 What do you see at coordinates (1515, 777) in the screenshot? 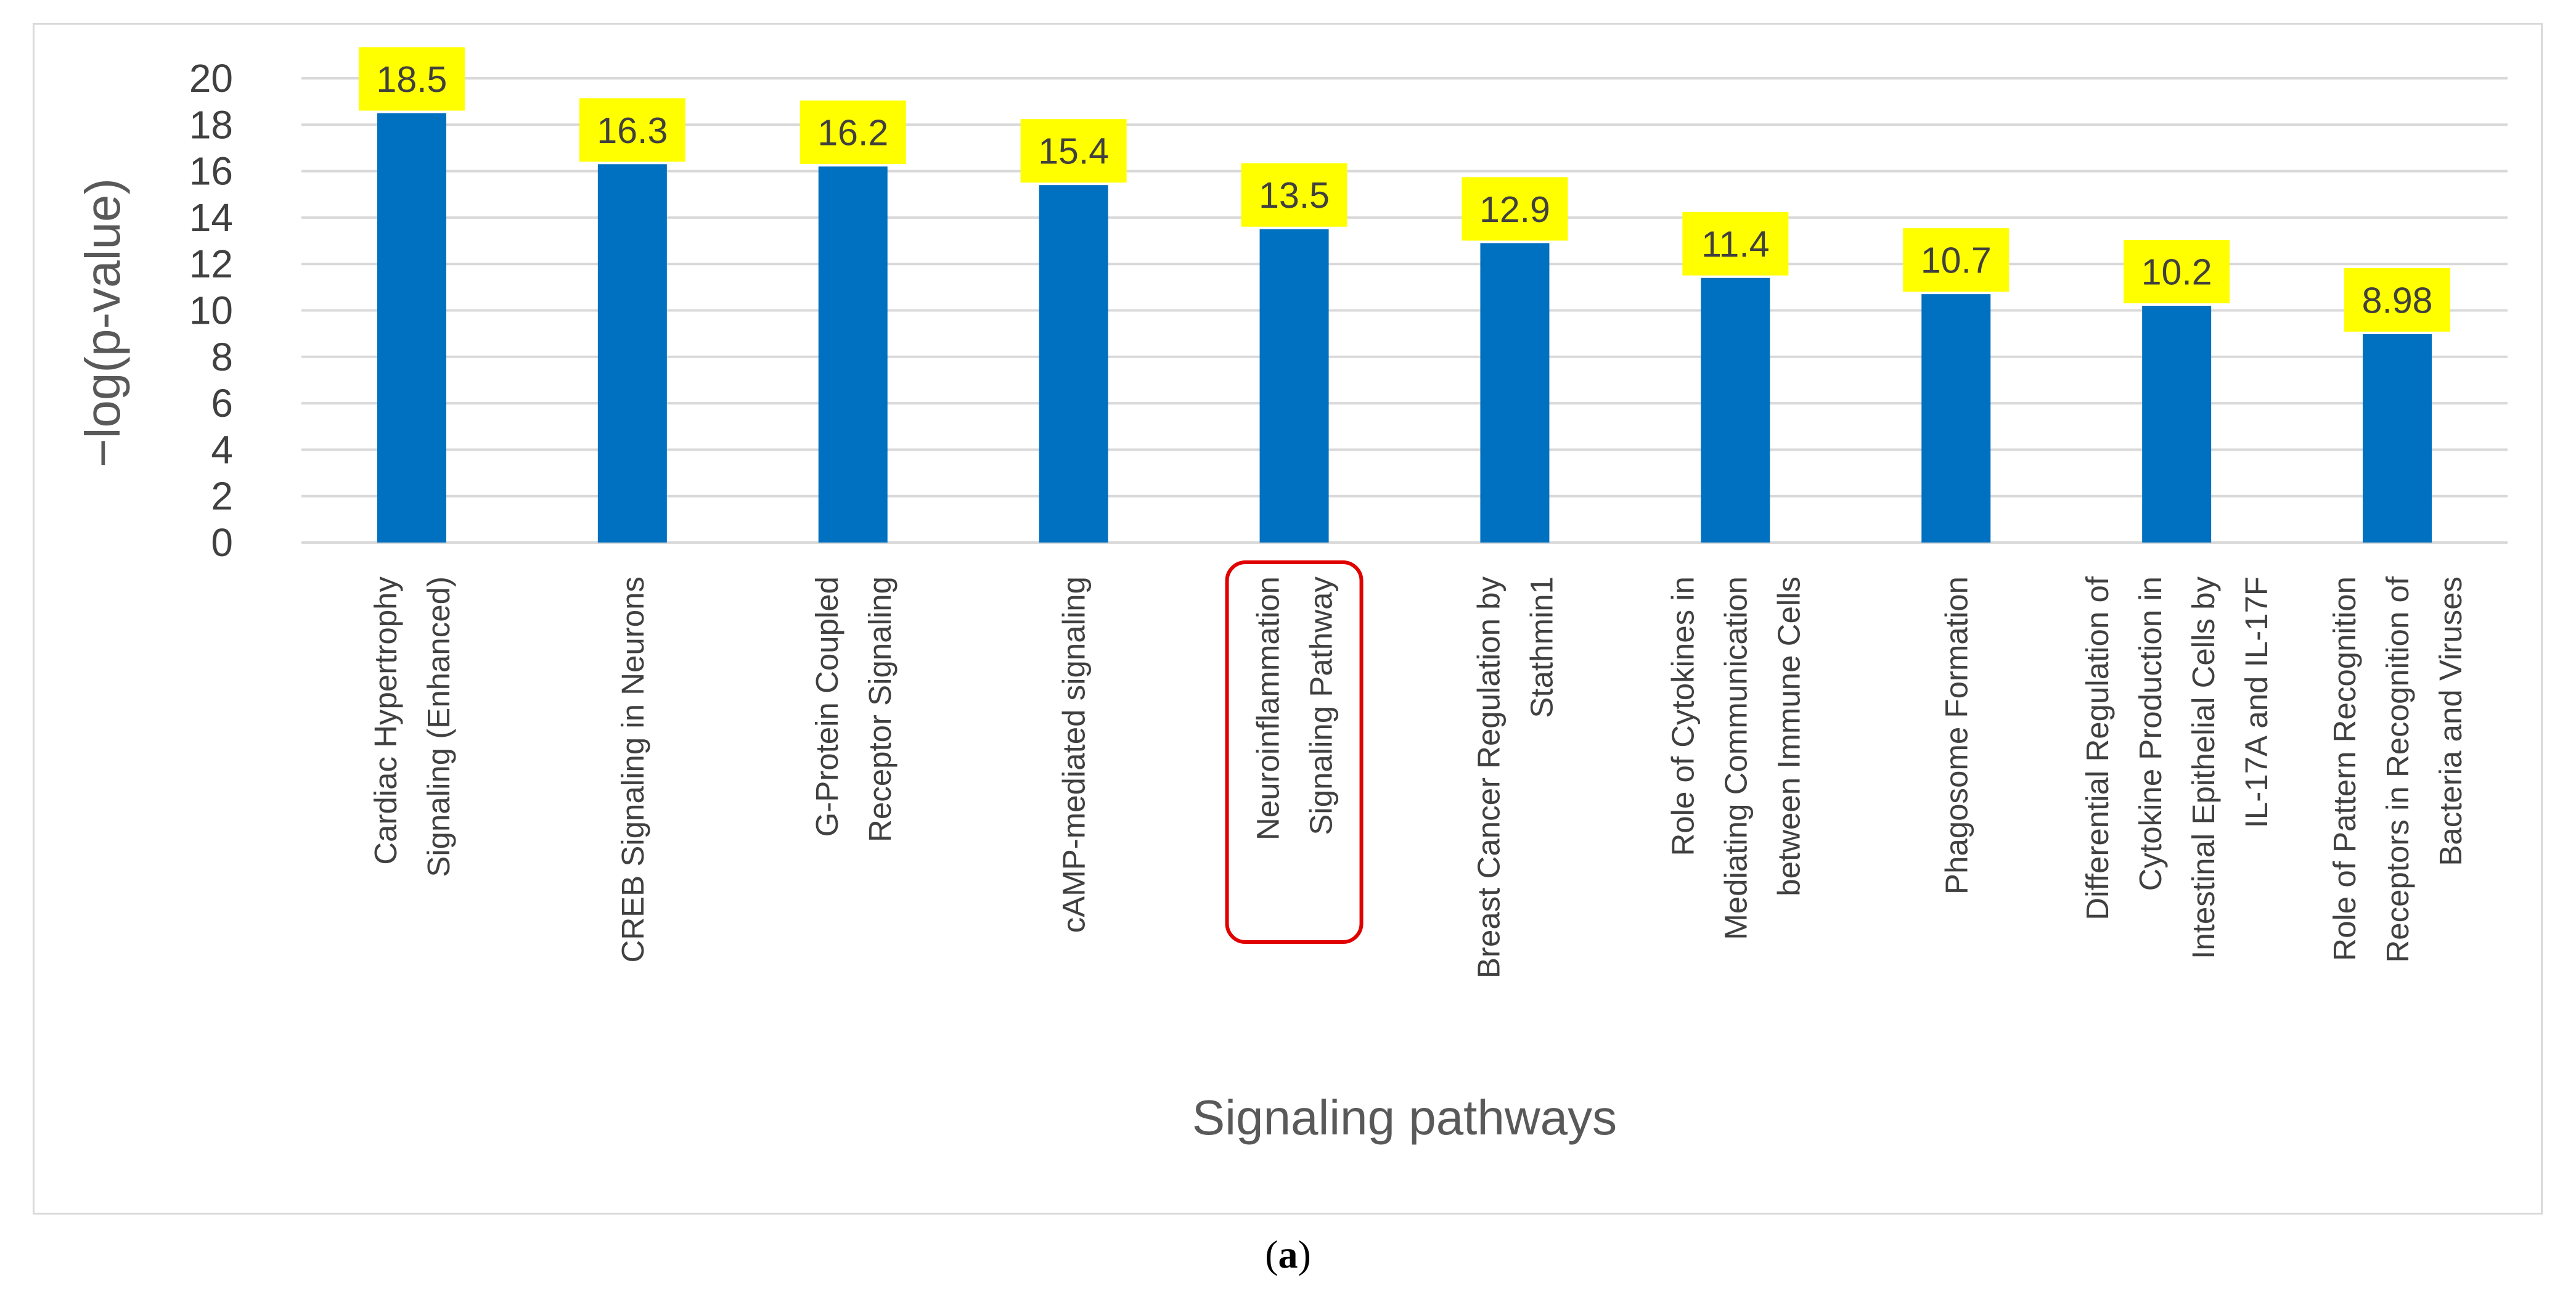
I see `x-category-label: Breast Cancer Regulation by Stathmin1` at bounding box center [1515, 777].